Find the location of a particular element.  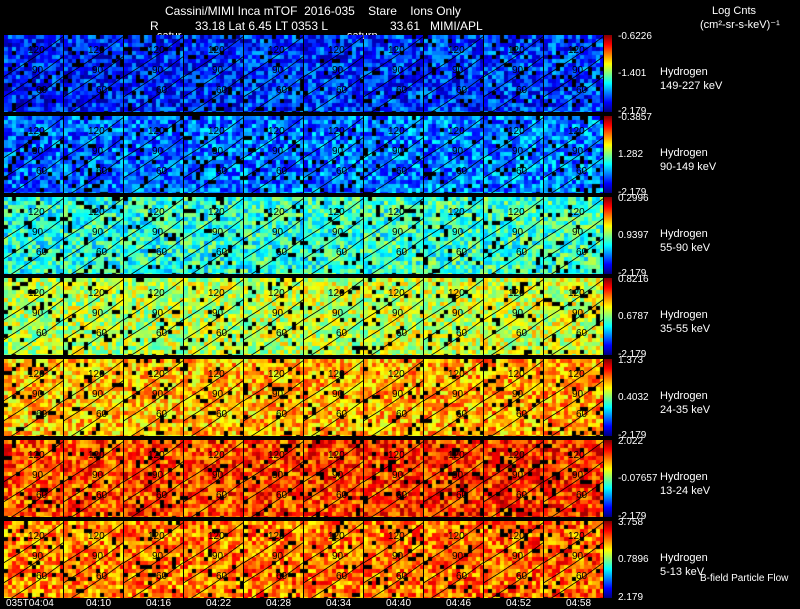

colorbar-min-label: 2.179 is located at coordinates (631, 597).